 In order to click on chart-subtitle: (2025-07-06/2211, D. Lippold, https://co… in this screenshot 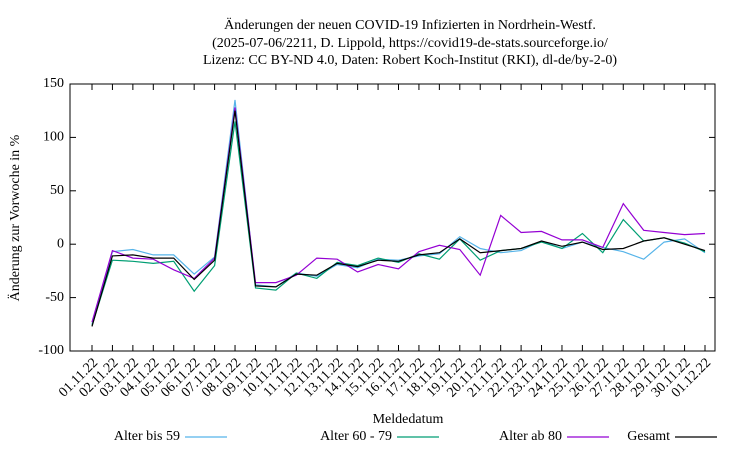, I will do `click(410, 43)`.